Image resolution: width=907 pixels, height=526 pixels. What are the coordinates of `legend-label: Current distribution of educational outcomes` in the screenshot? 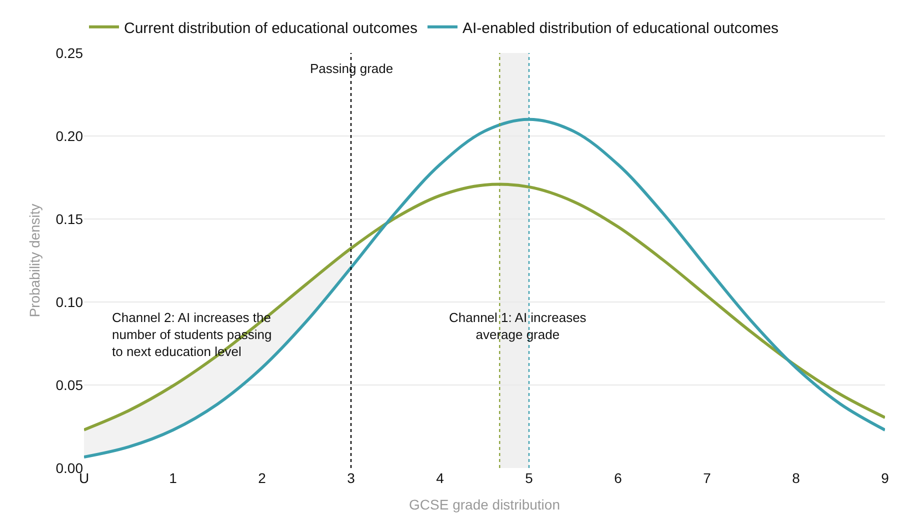 It's located at (271, 28).